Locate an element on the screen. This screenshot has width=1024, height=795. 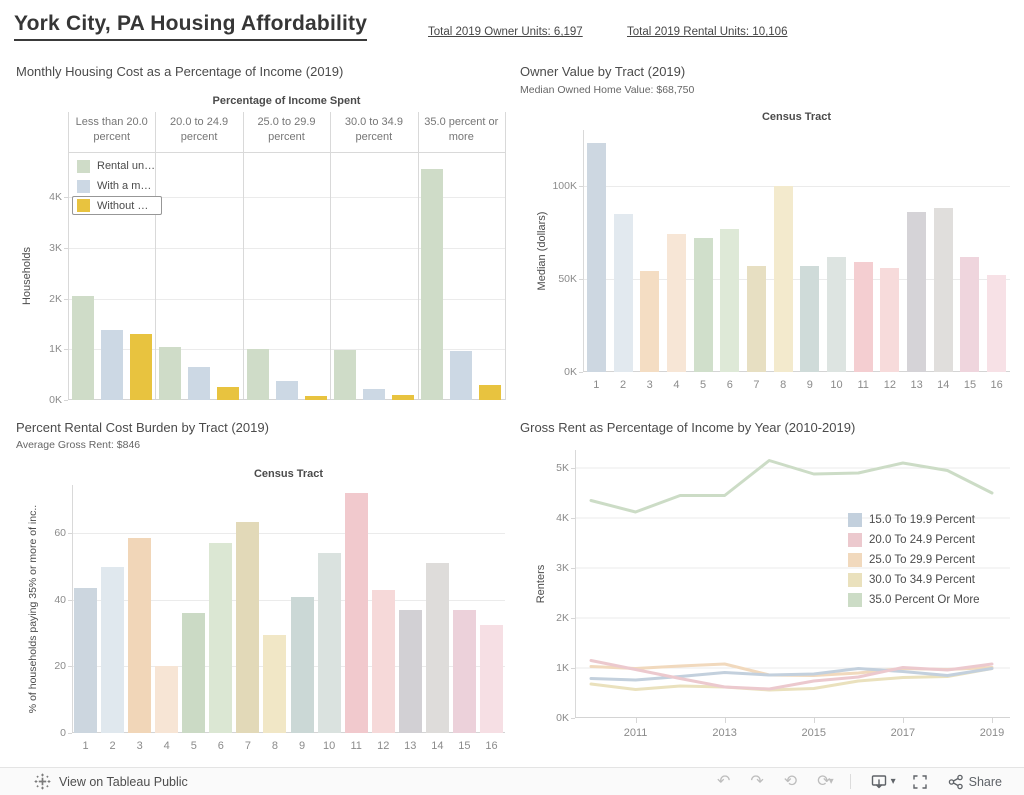
refresh-icon: ⟳ is located at coordinates (824, 781).